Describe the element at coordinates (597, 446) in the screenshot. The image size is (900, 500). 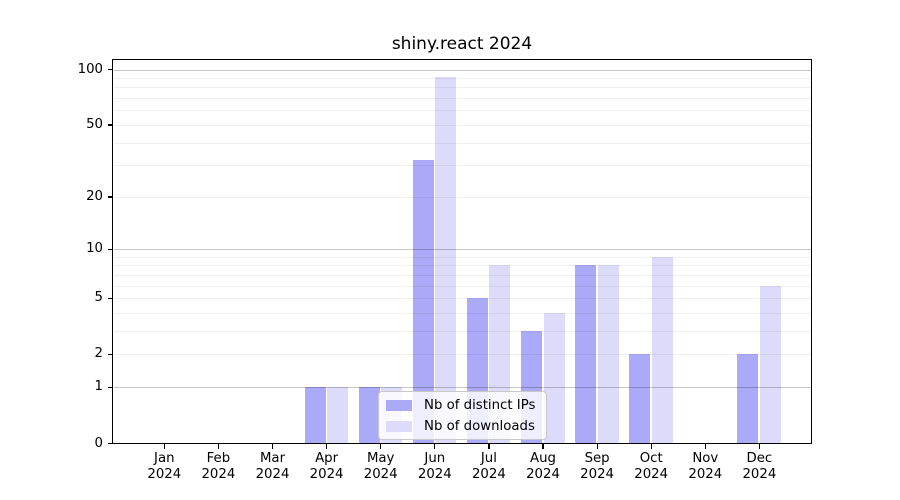
I see `x-tick-sep` at that location.